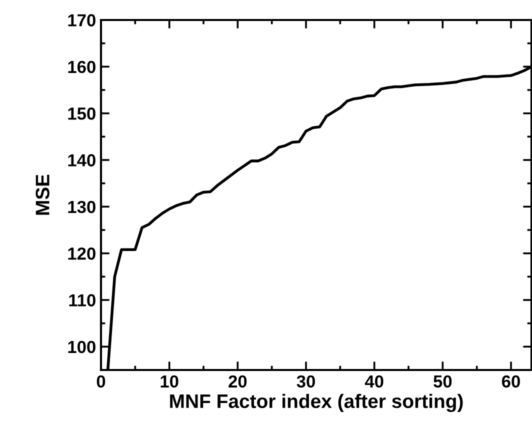  Describe the element at coordinates (82, 160) in the screenshot. I see `y-tick-label: 140` at that location.